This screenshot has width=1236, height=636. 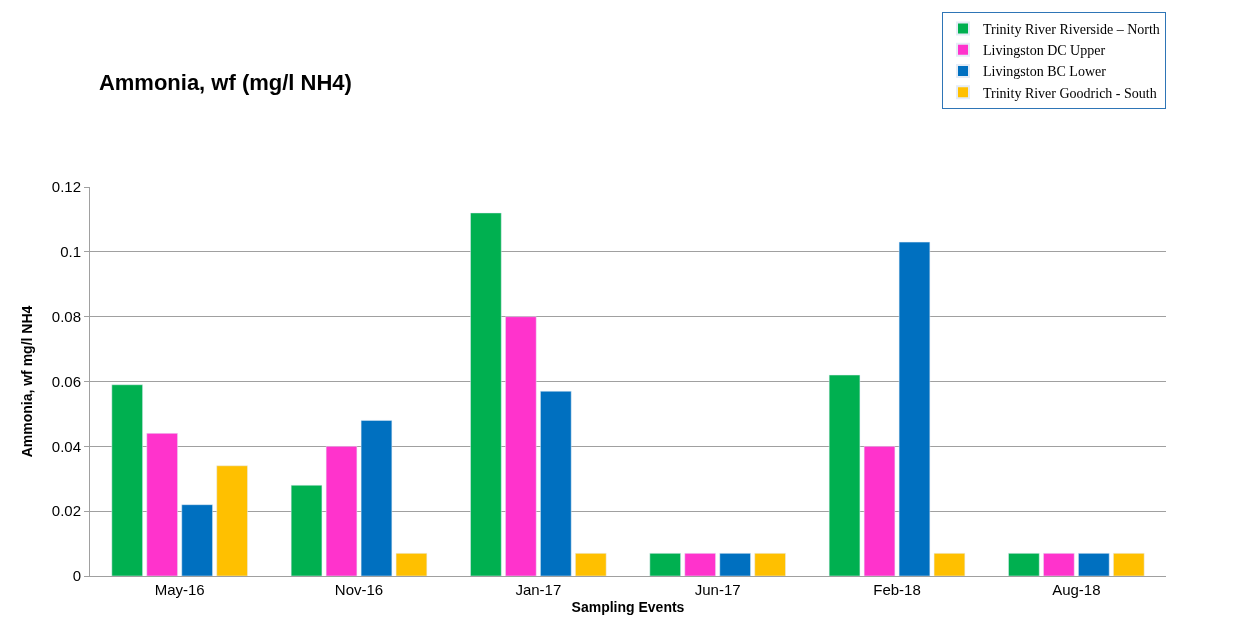 What do you see at coordinates (628, 607) in the screenshot?
I see `x-axis-title: Sampling Events` at bounding box center [628, 607].